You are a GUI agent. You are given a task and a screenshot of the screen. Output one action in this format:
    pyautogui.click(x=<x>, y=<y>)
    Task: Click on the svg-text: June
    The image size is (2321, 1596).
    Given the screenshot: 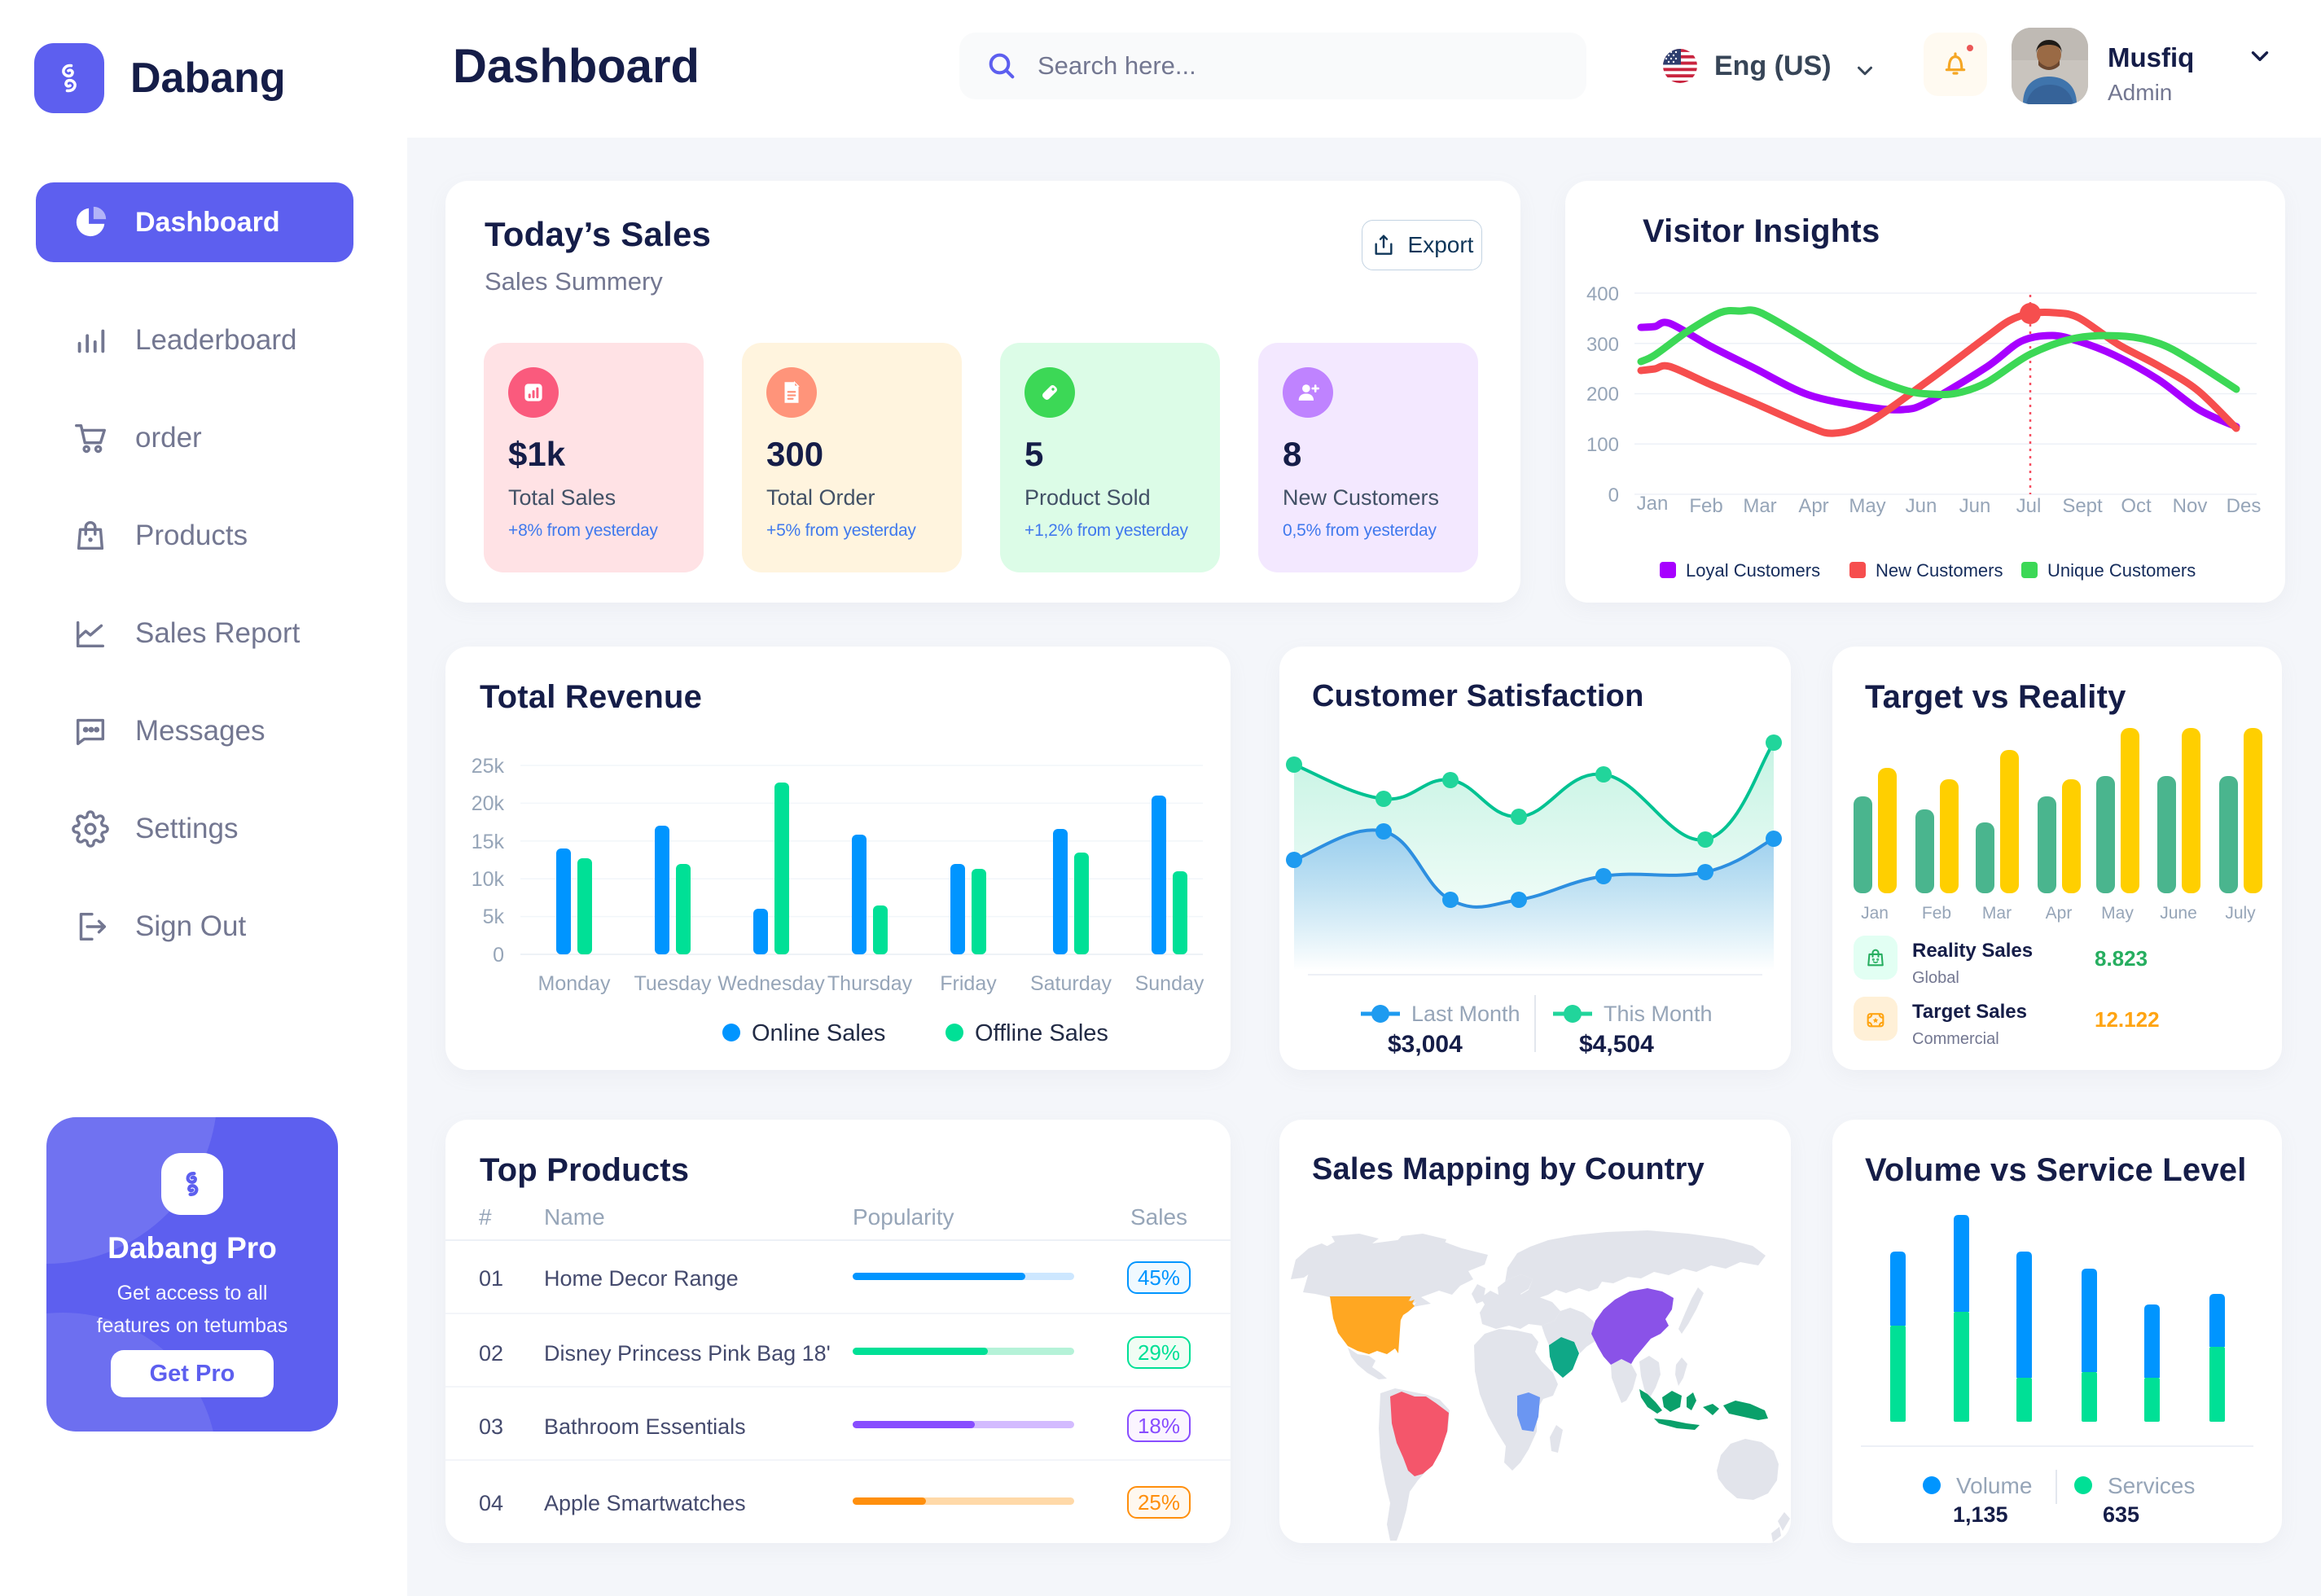 What is the action you would take?
    pyautogui.click(x=2178, y=913)
    